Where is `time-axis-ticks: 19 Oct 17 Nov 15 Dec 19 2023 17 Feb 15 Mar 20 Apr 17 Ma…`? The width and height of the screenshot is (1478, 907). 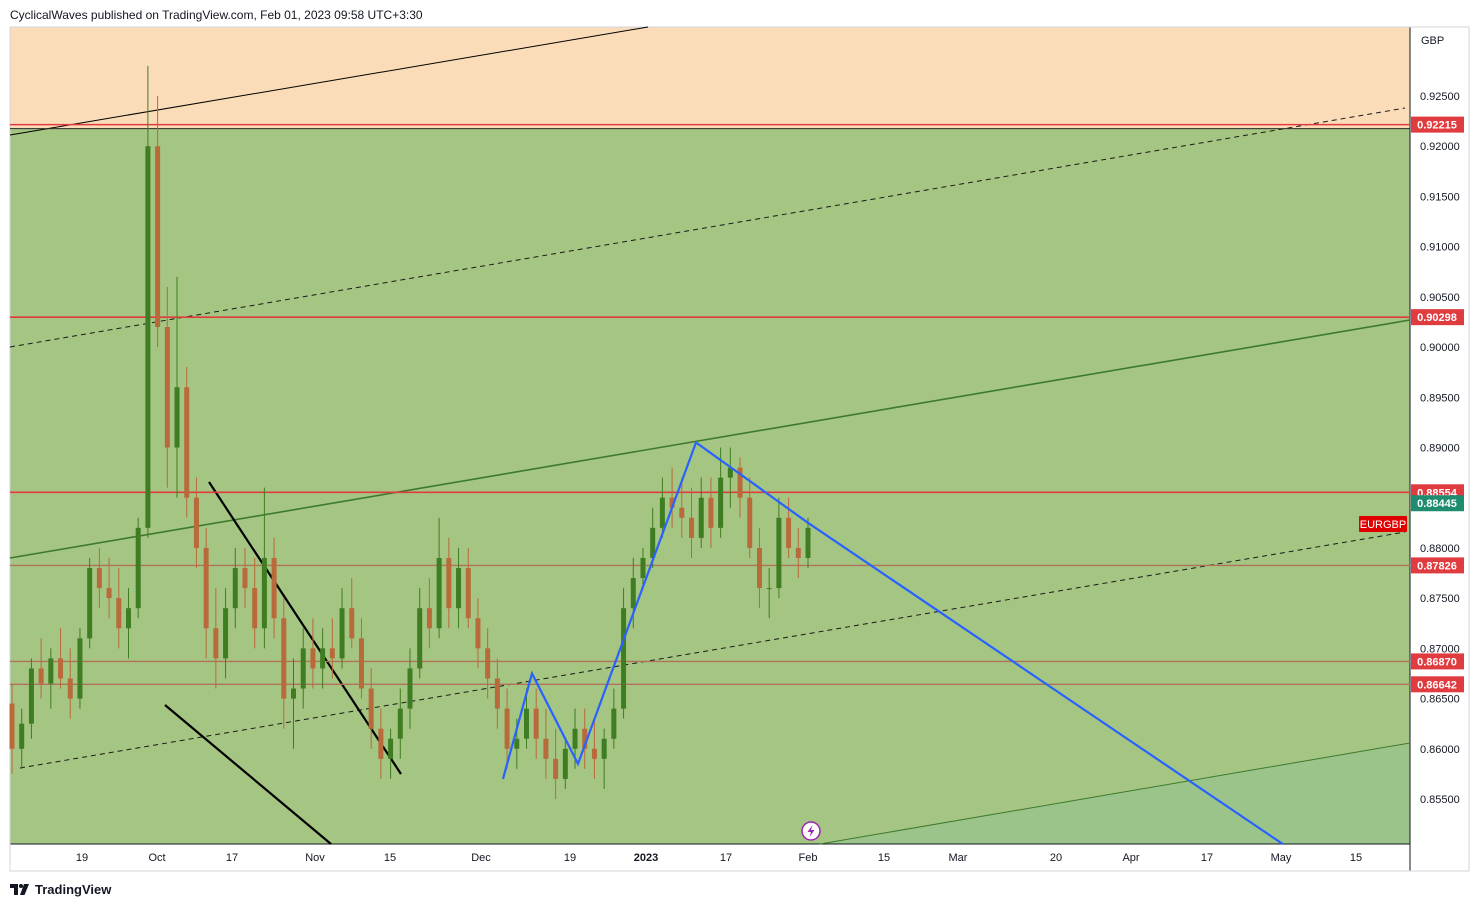
time-axis-ticks: 19 Oct 17 Nov 15 Dec 19 2023 17 Feb 15 Mar 20 Apr 17 Ma… is located at coordinates (719, 858).